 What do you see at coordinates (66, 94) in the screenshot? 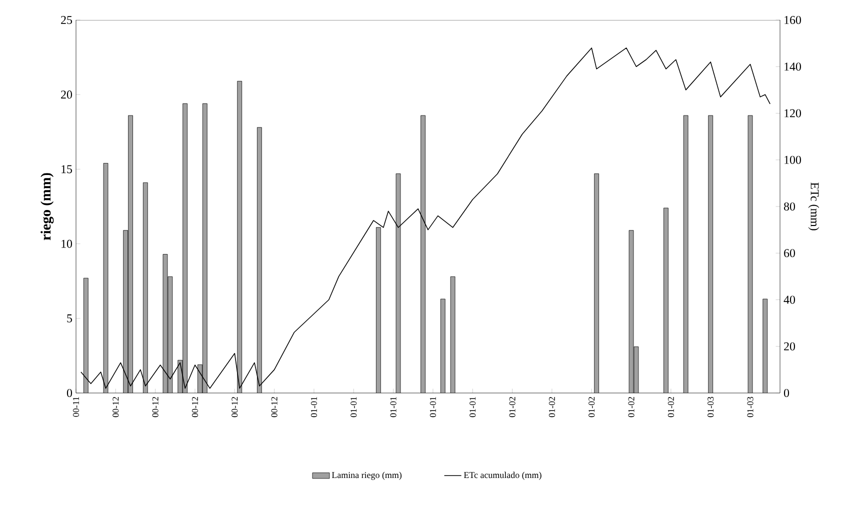
I see `y-tick-label: 20` at bounding box center [66, 94].